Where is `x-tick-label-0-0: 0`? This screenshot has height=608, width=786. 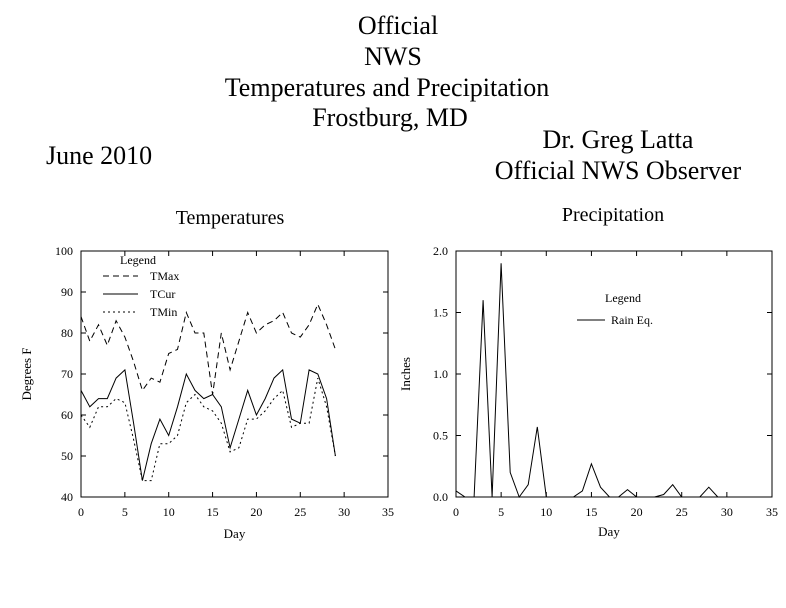
x-tick-label-0-0: 0 is located at coordinates (81, 512).